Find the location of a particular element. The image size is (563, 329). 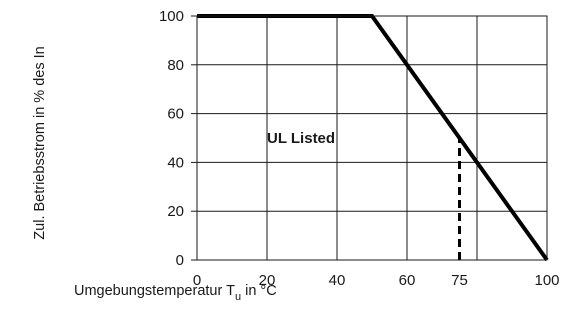

y-tick-label: 20 is located at coordinates (175, 211).